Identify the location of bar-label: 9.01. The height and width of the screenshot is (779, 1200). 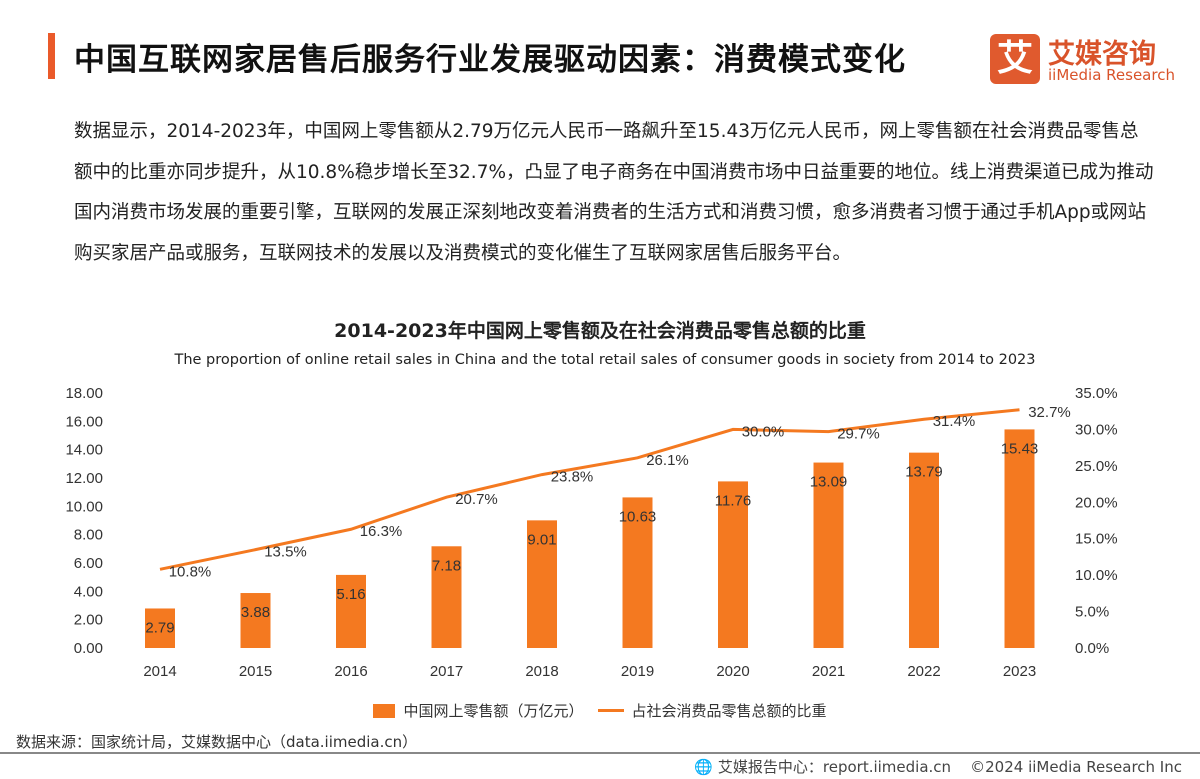
(541, 539).